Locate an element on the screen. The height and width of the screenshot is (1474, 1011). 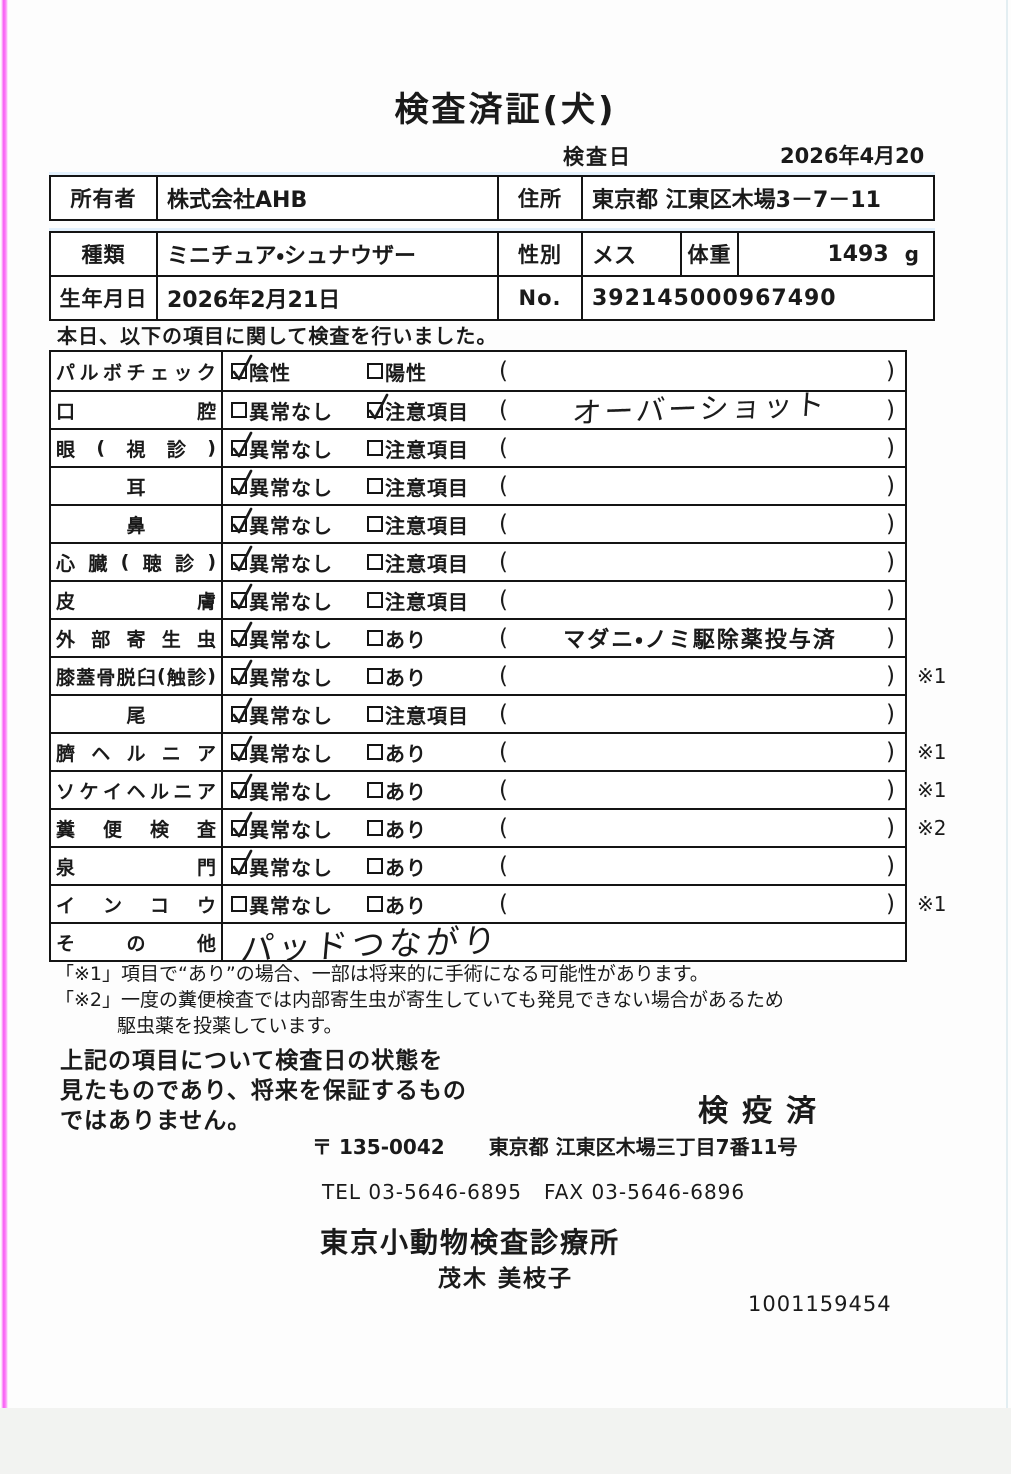
exam-row: 眼(視診) 異常なし 注意項目 () is located at coordinates (478, 447).